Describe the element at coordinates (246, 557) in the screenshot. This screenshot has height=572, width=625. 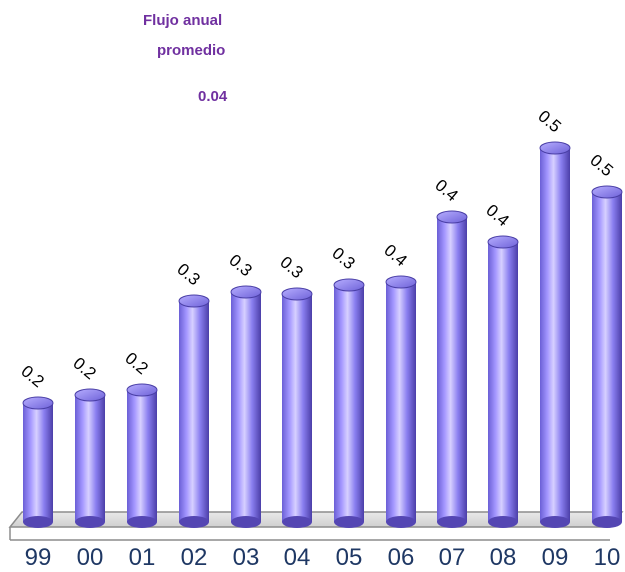
I see `x-tick-label: 03` at that location.